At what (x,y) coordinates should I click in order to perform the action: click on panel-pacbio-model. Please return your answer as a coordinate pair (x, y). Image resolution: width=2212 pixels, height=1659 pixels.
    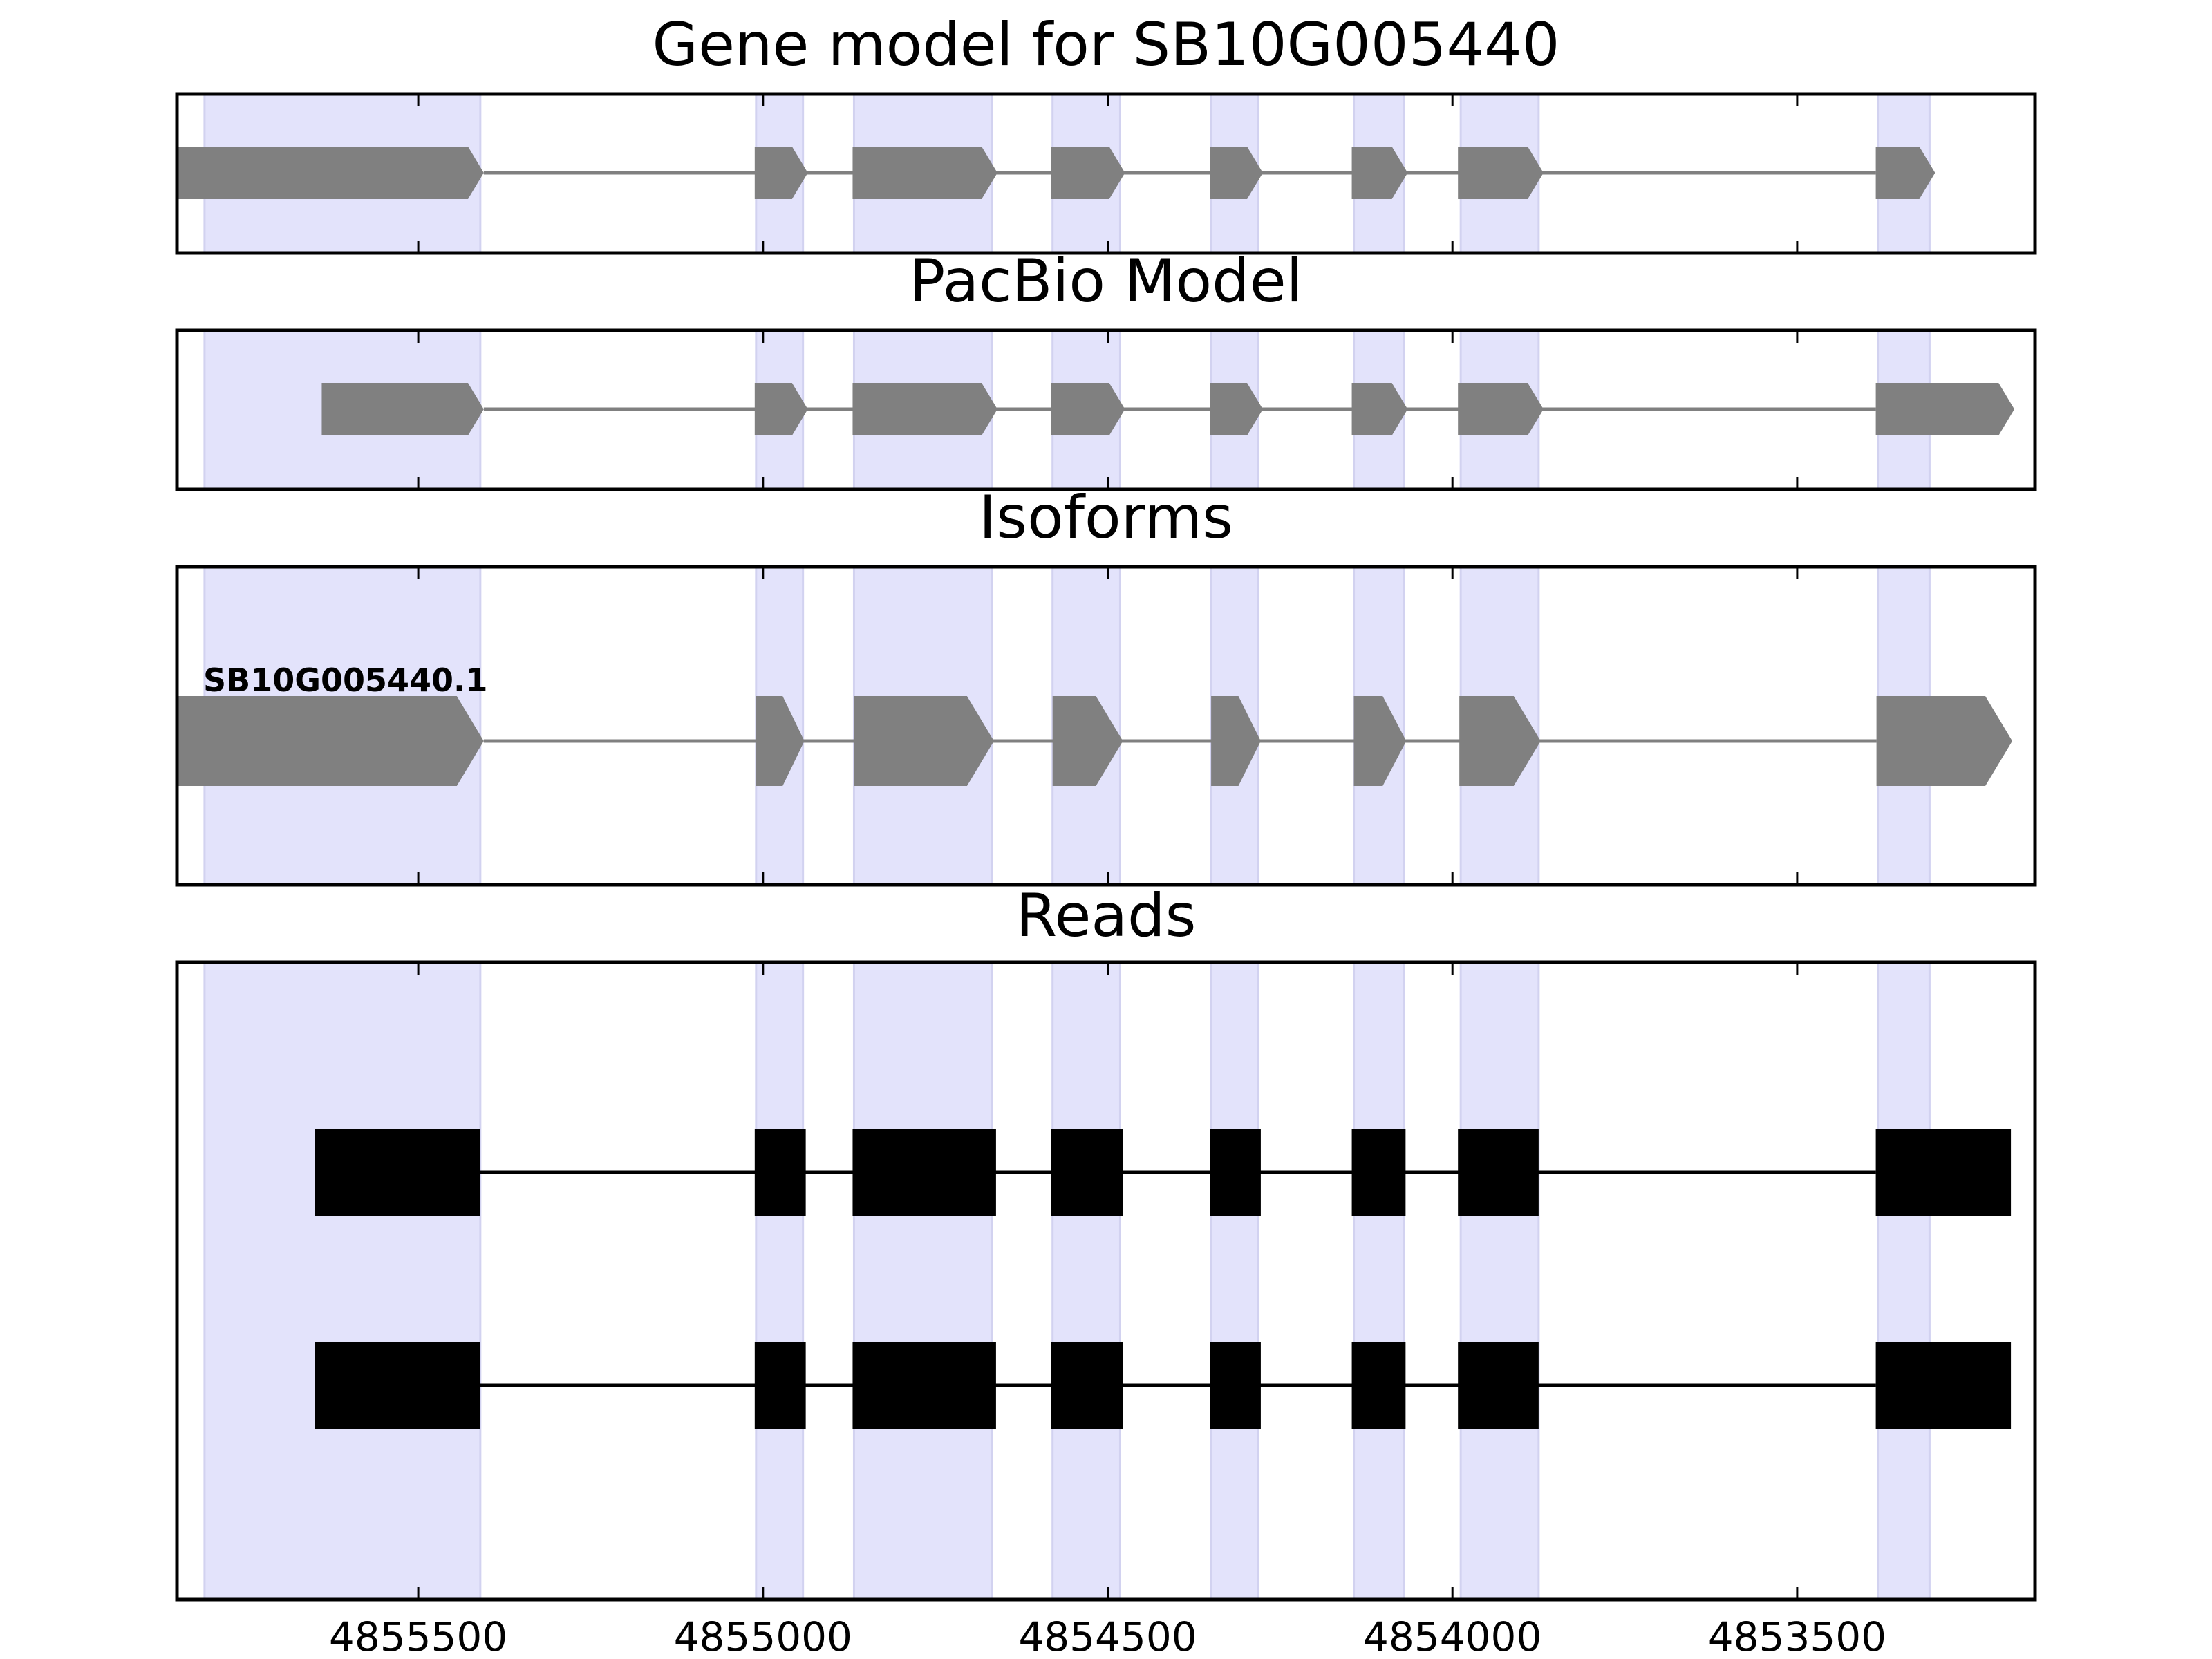
    Looking at the image, I should click on (1106, 409).